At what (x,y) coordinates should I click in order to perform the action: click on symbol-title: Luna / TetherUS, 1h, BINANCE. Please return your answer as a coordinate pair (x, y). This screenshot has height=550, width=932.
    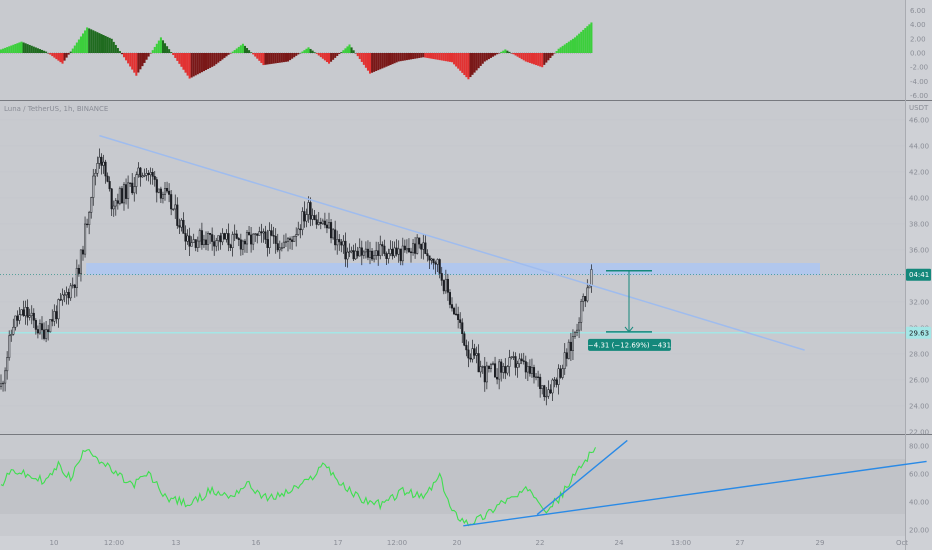
    Looking at the image, I should click on (56, 109).